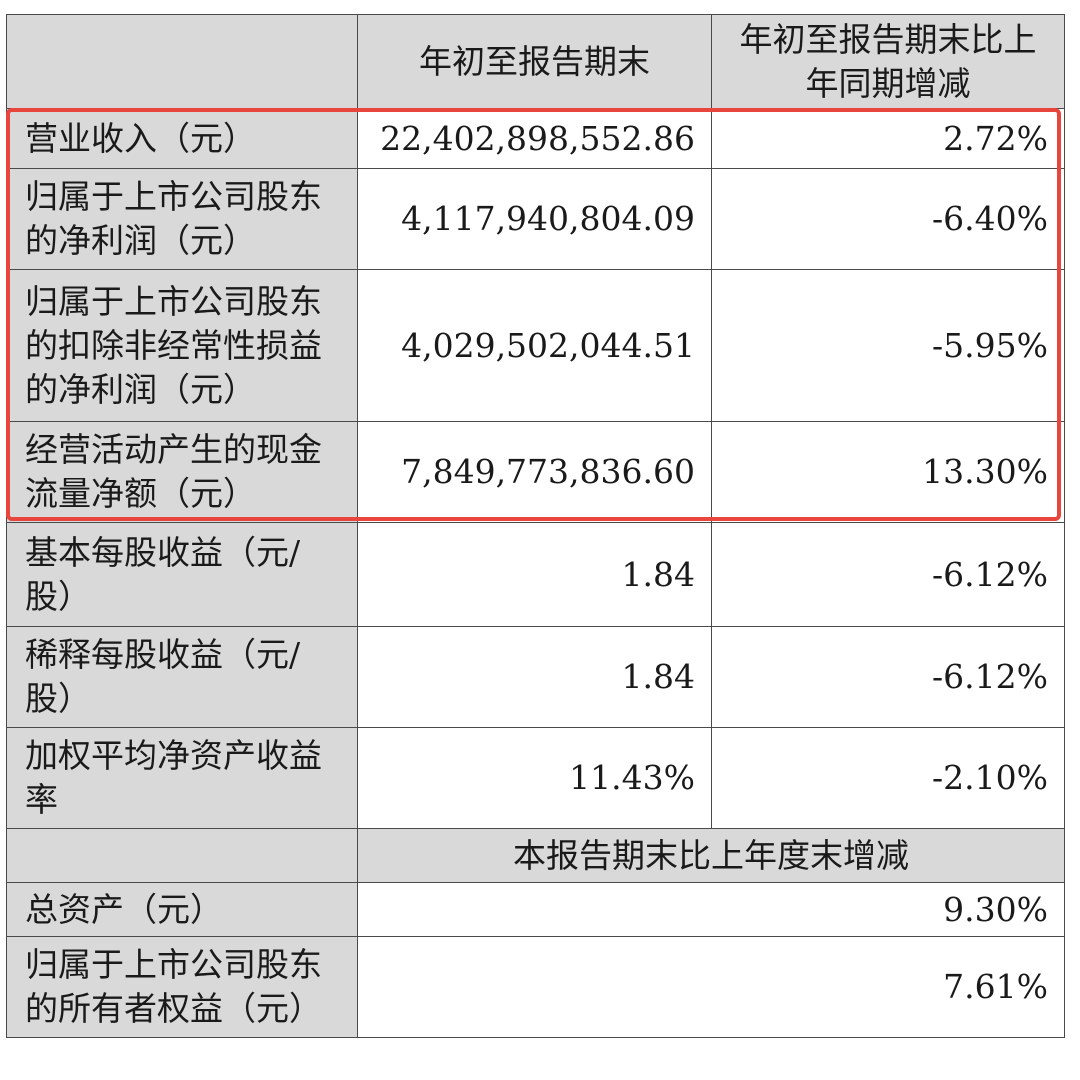 This screenshot has height=1080, width=1080. Describe the element at coordinates (182, 677) in the screenshot. I see `row-label: 稀释每股收益（元/股）` at that location.